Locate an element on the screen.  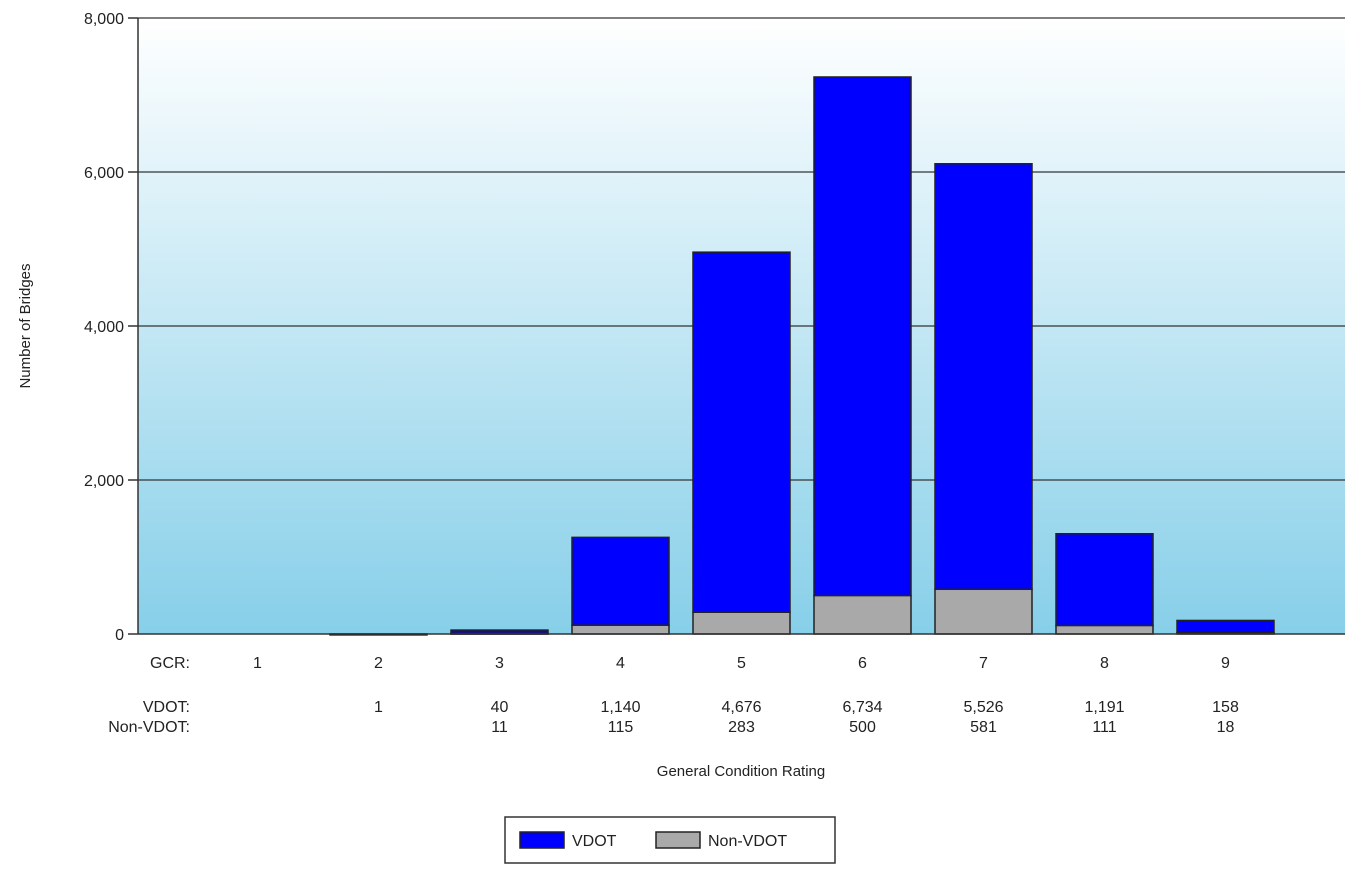
vdot-count-label: 1,140 is located at coordinates (620, 707).